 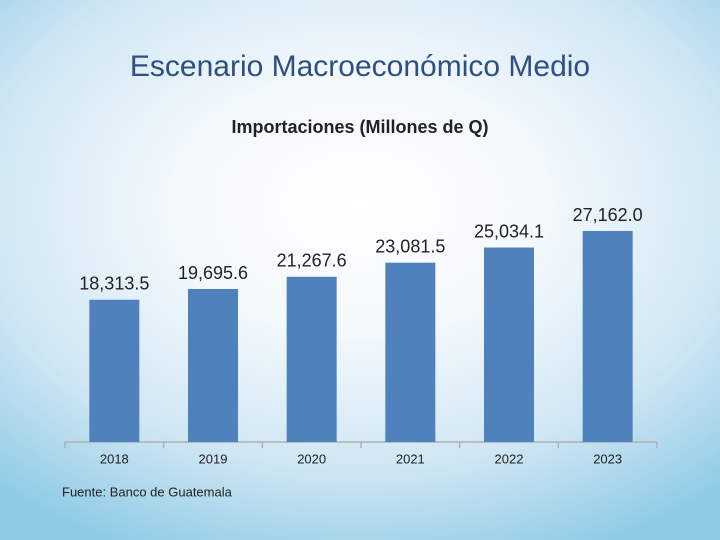 I want to click on data-label: 27,162.0, so click(x=608, y=215).